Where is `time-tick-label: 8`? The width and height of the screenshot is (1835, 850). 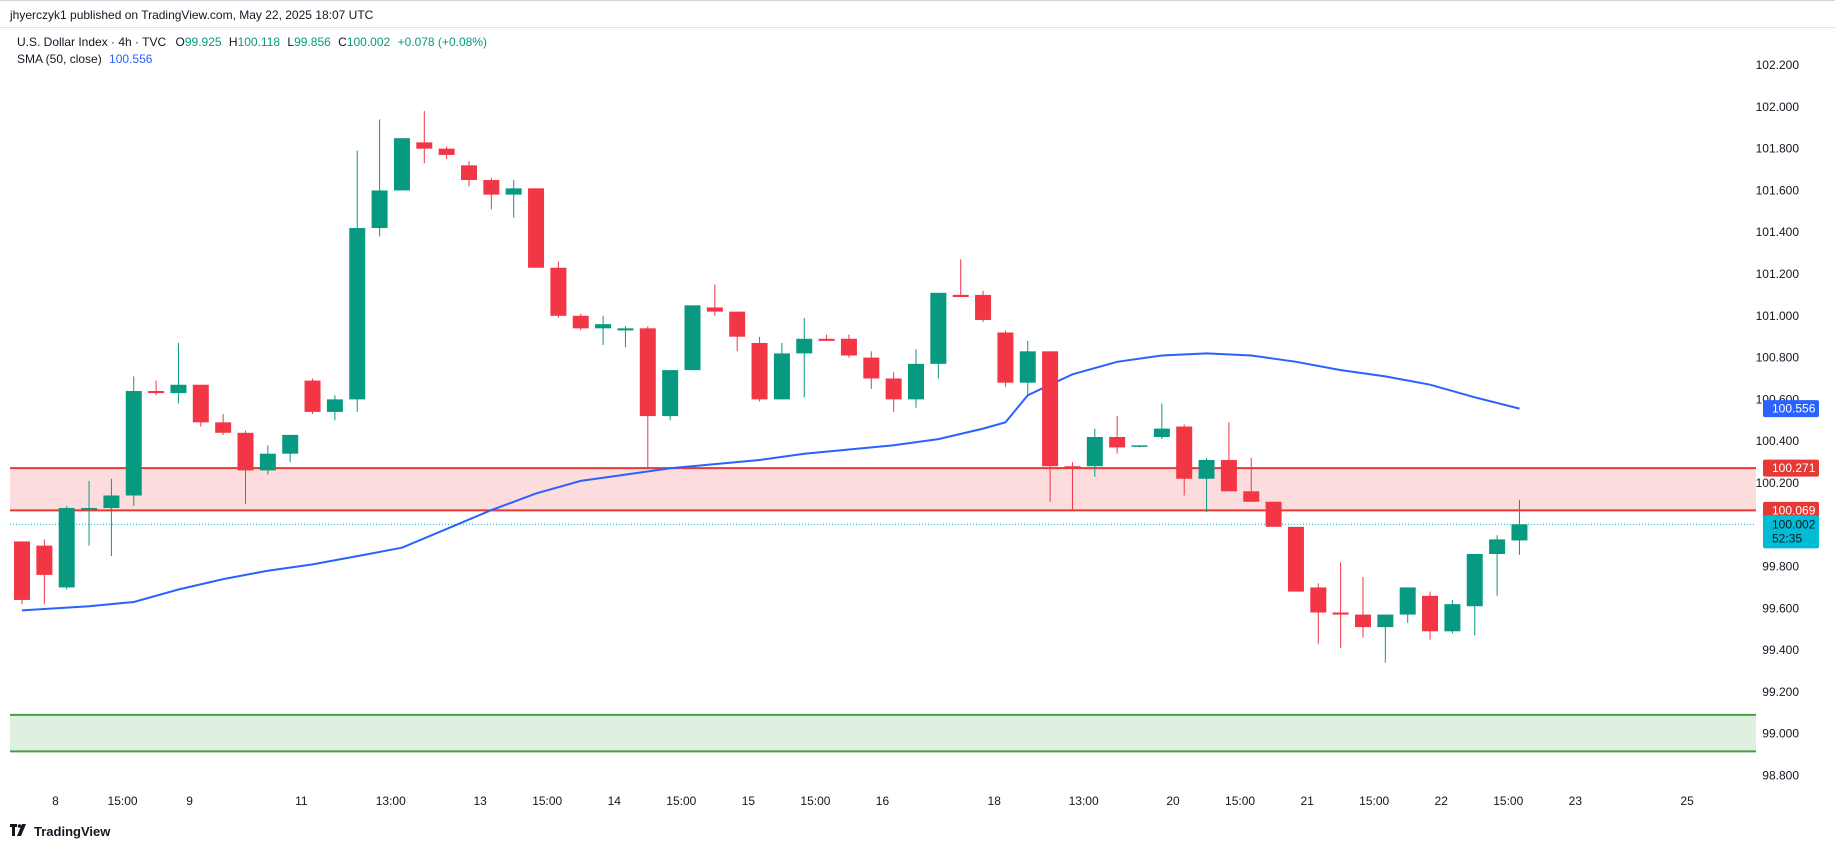 time-tick-label: 8 is located at coordinates (55, 801).